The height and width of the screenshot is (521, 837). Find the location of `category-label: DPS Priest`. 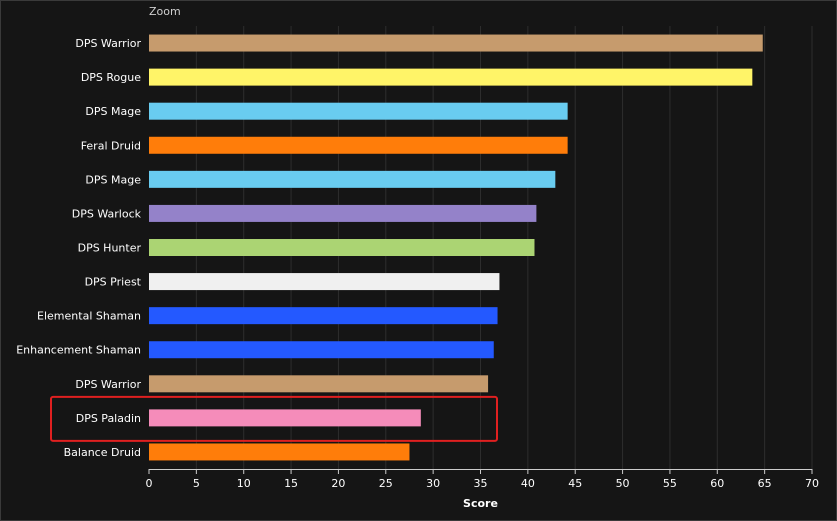

category-label: DPS Priest is located at coordinates (113, 282).